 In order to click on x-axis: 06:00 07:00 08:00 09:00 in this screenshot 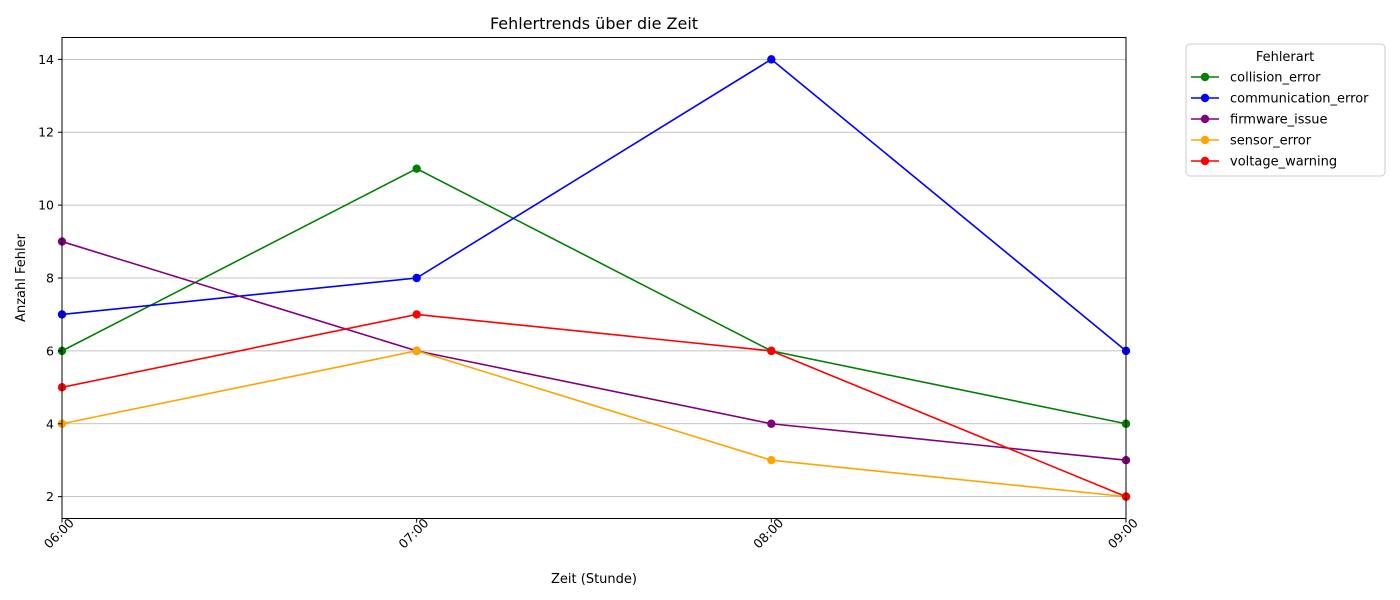, I will do `click(591, 533)`.